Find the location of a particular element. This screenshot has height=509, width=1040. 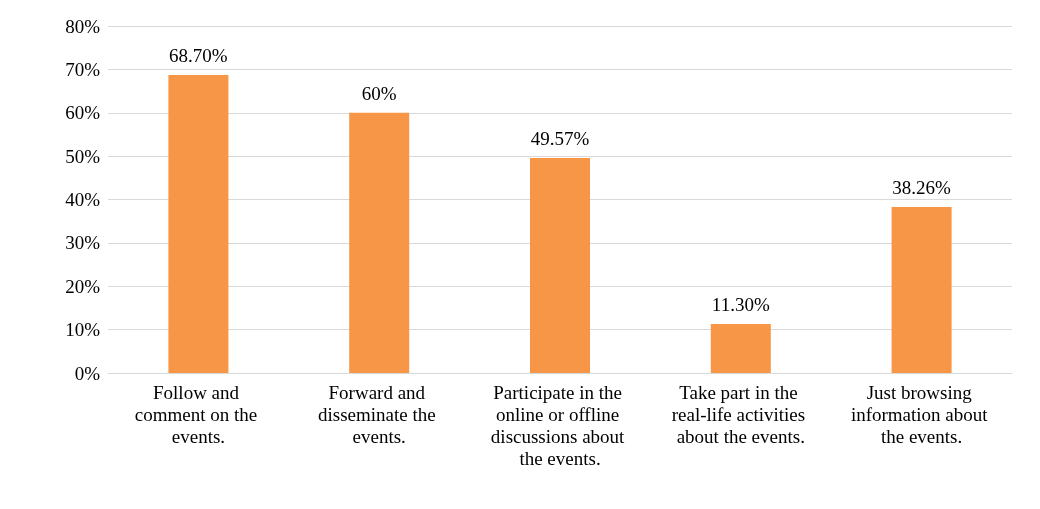

data-label: 68.70% is located at coordinates (198, 56).